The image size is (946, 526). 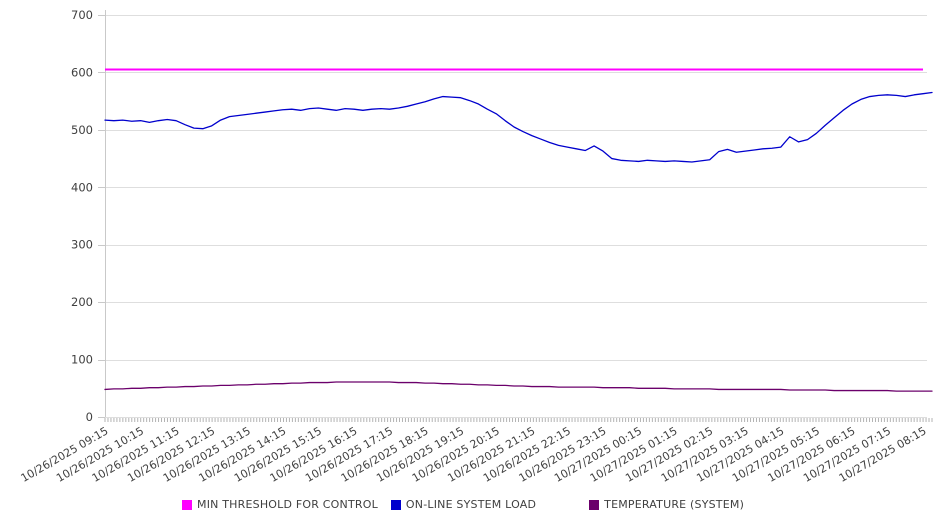 I want to click on series-line-on-line-system-load, so click(x=518, y=127).